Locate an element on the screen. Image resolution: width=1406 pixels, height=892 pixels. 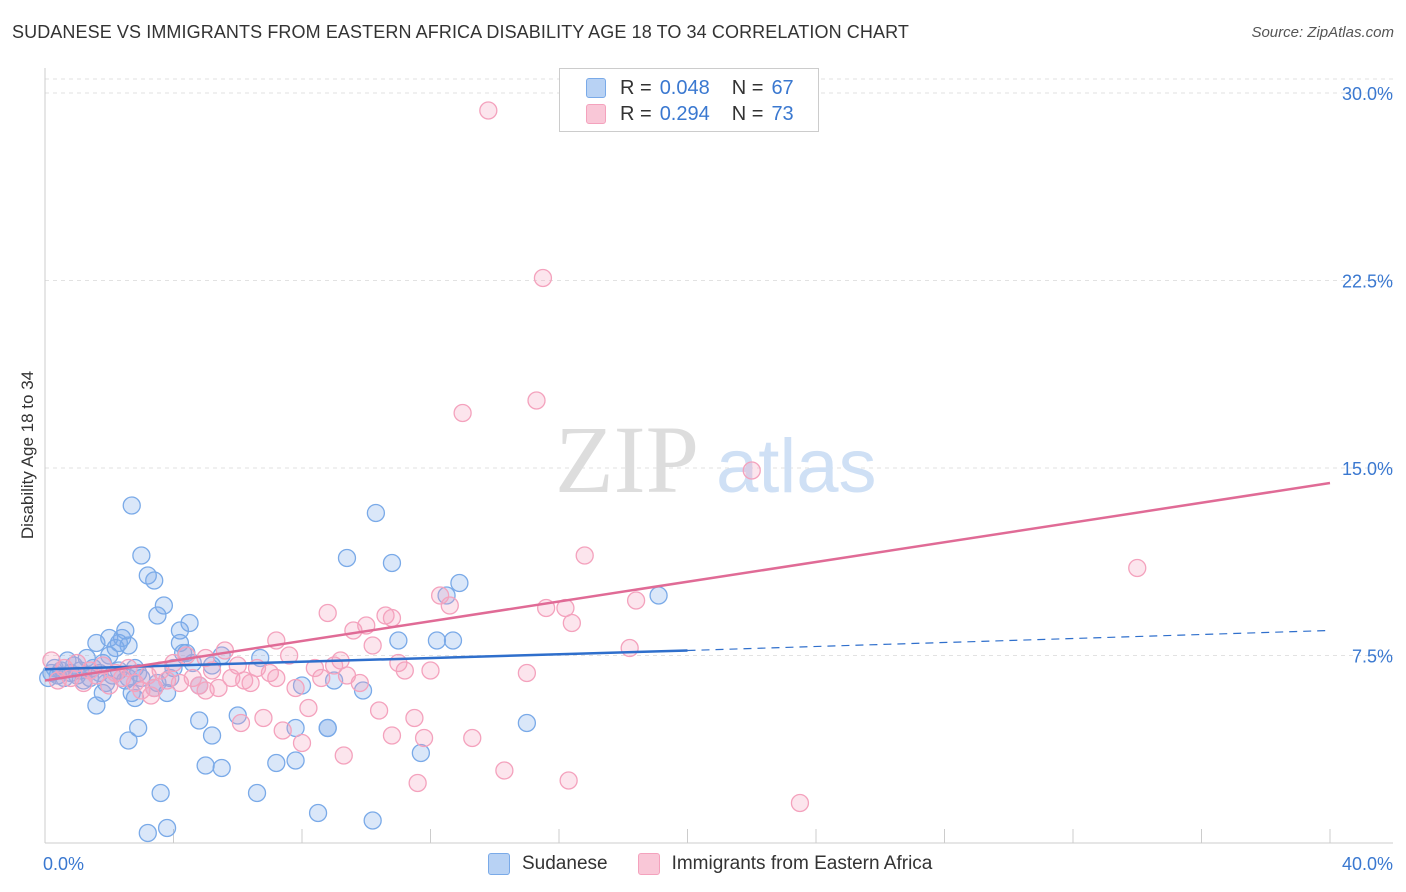
sudanese-trend-line is located at coordinates (366, 660).